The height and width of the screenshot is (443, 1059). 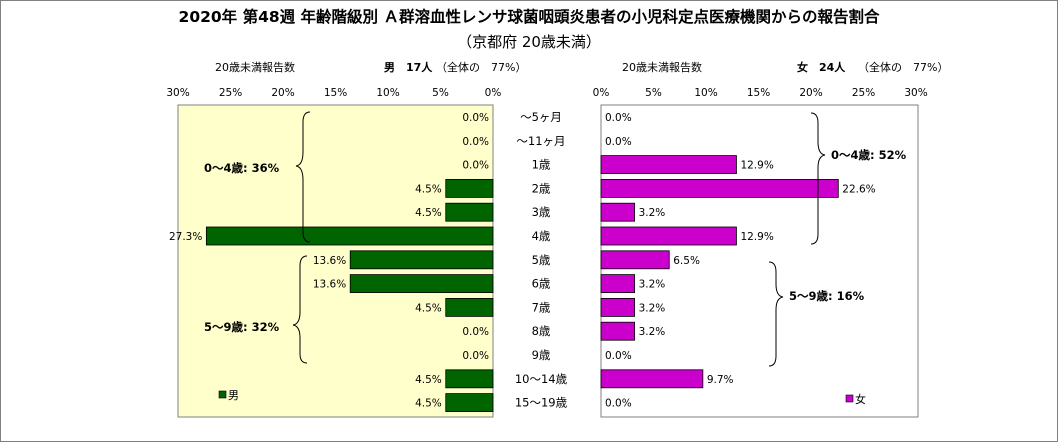 What do you see at coordinates (810, 93) in the screenshot?
I see `right-tick-label: 20%` at bounding box center [810, 93].